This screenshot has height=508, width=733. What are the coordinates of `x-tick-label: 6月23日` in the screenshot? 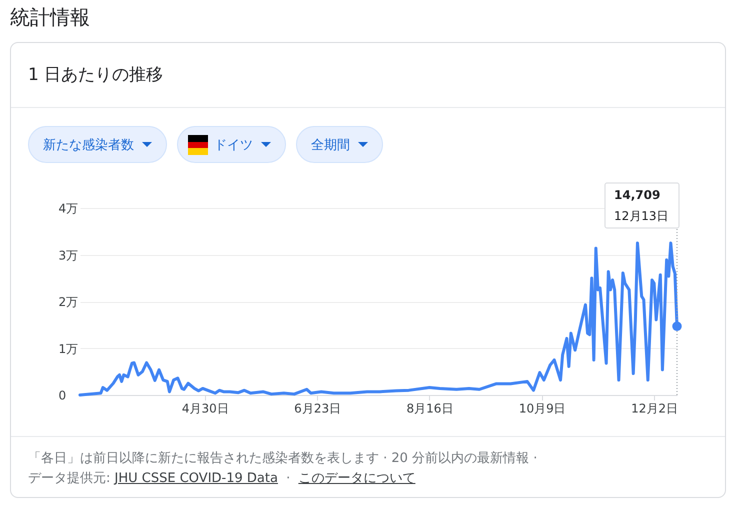 It's located at (318, 409).